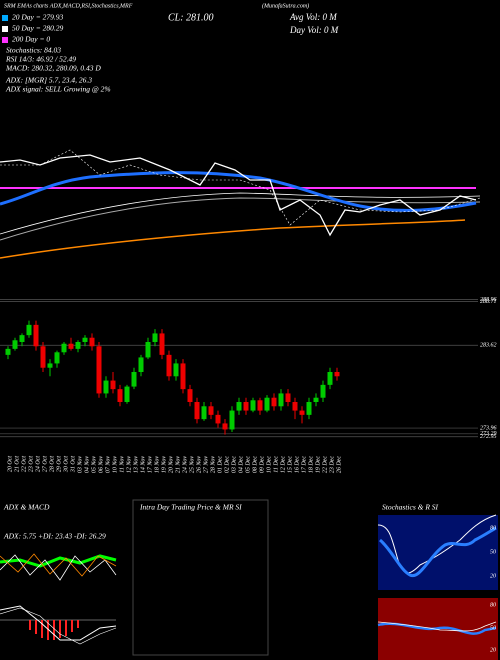 Image resolution: width=500 pixels, height=660 pixels. What do you see at coordinates (115, 465) in the screenshot?
I see `x-tick-label: 10 Nov` at bounding box center [115, 465].